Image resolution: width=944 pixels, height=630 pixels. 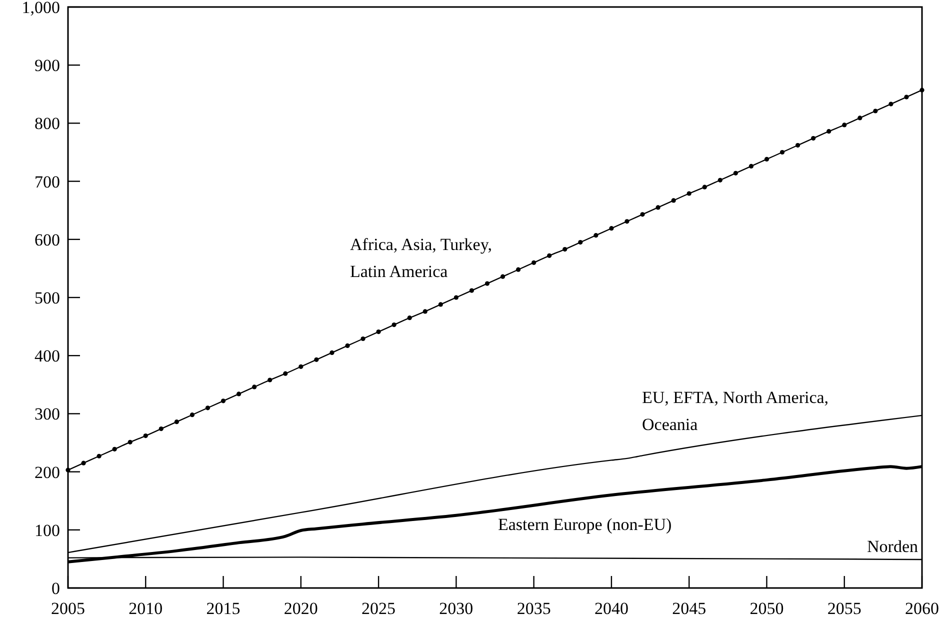 I want to click on y-tick-label: 500, so click(x=47, y=298).